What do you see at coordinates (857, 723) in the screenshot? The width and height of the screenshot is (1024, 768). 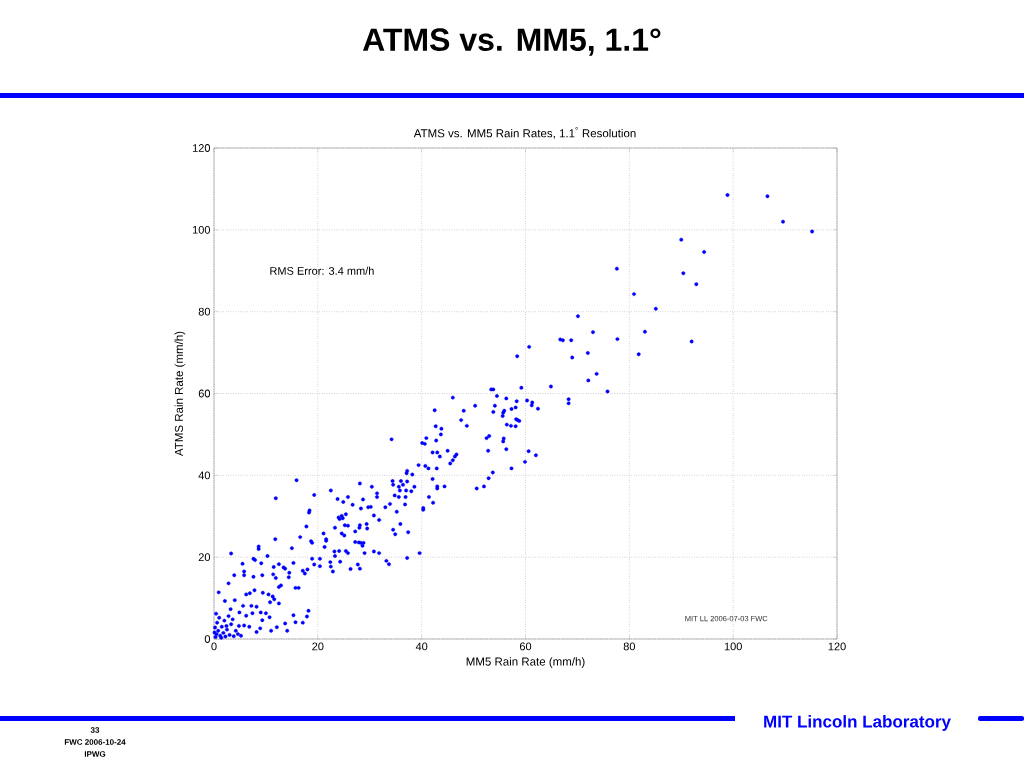 I see `text: MIT Lincoln Laboratory` at bounding box center [857, 723].